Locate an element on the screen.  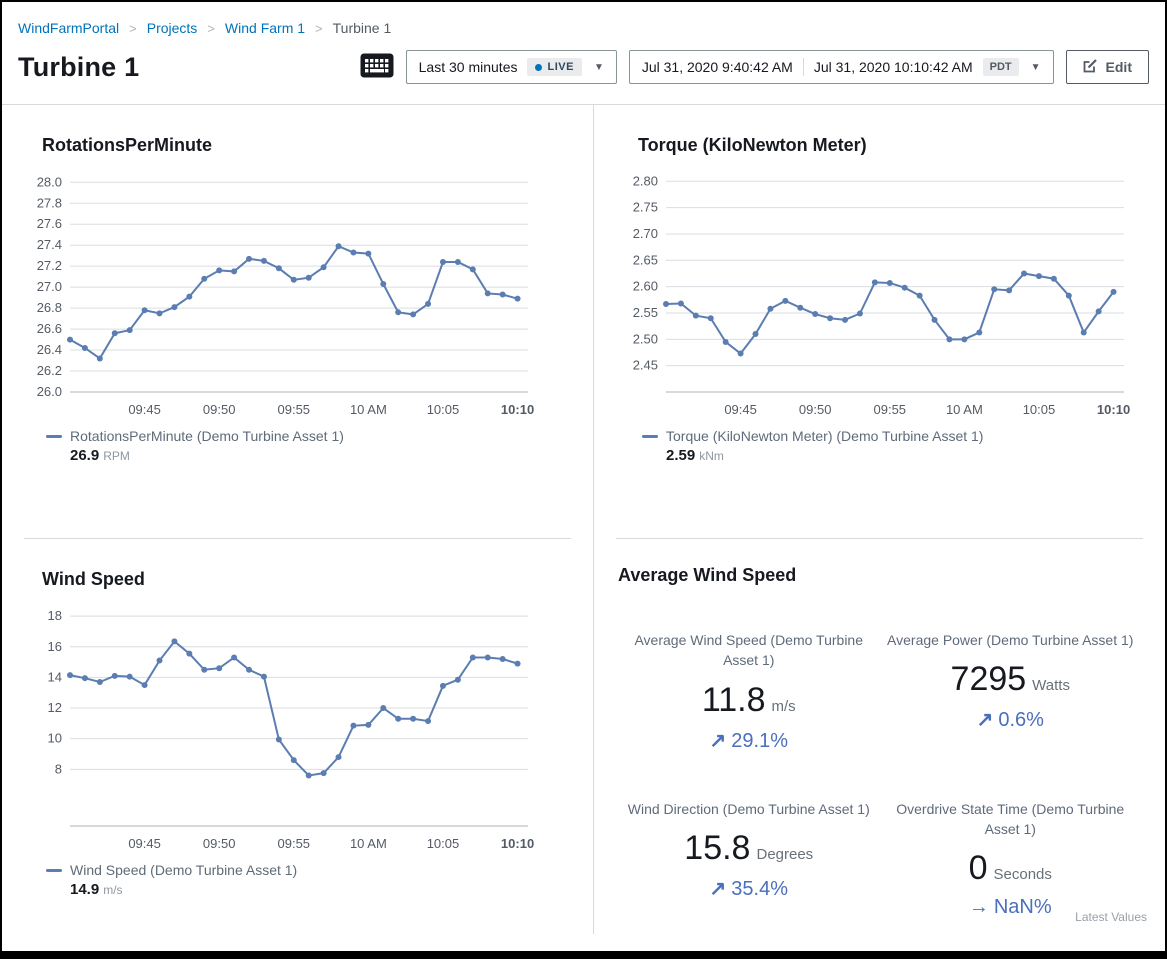
live-badge-label: LIVE is located at coordinates (560, 67).